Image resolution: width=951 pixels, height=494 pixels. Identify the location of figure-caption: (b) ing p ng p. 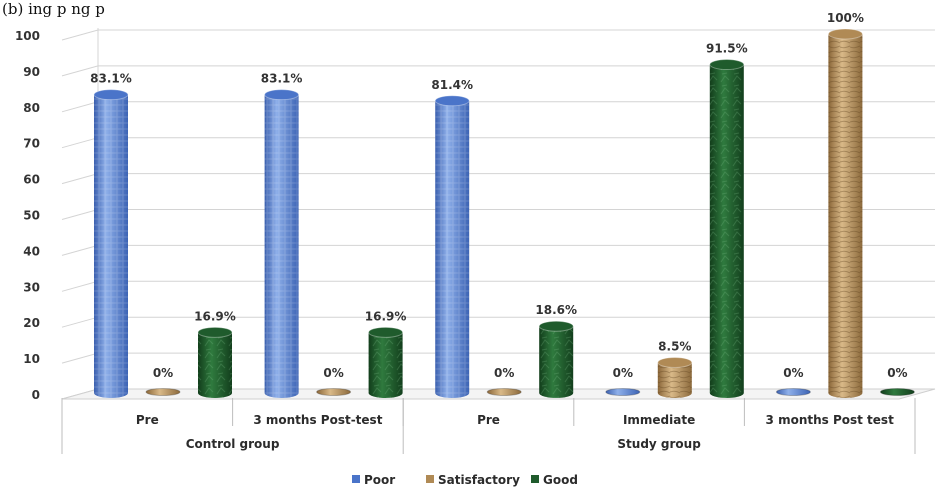
(53, 9).